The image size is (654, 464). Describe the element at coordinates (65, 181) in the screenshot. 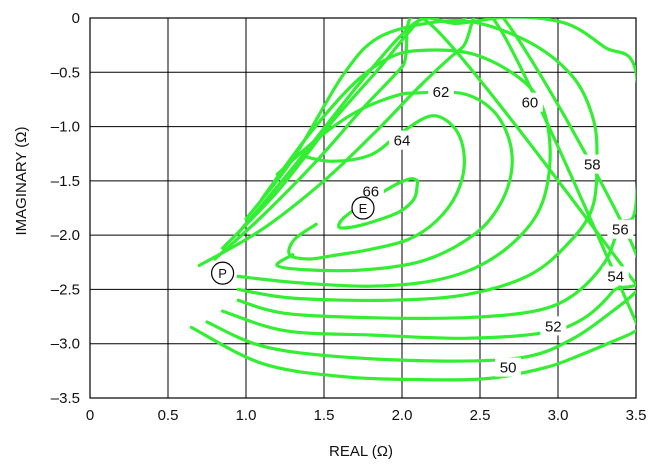

I see `y-tick-label: –1.5` at that location.